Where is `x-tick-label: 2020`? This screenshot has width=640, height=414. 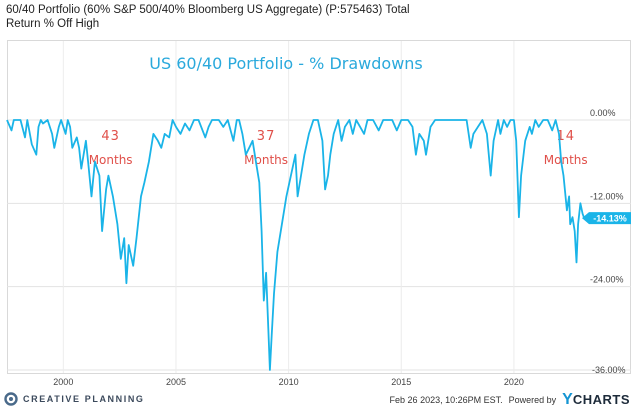 x-tick-label: 2020 is located at coordinates (514, 382).